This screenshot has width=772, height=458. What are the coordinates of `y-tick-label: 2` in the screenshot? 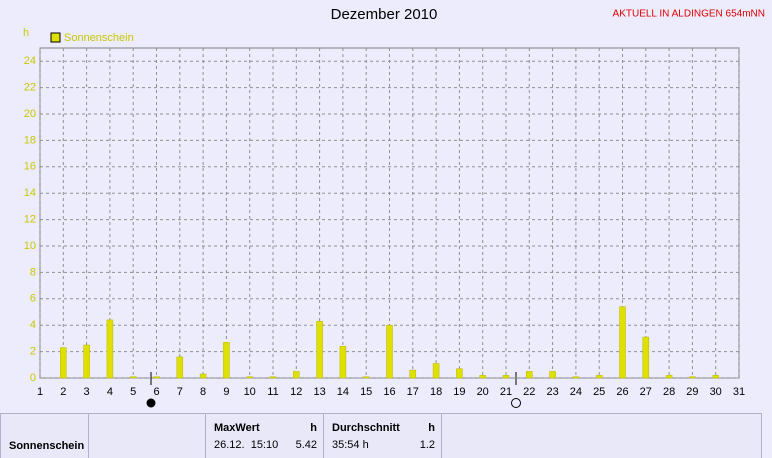 It's located at (33, 352).